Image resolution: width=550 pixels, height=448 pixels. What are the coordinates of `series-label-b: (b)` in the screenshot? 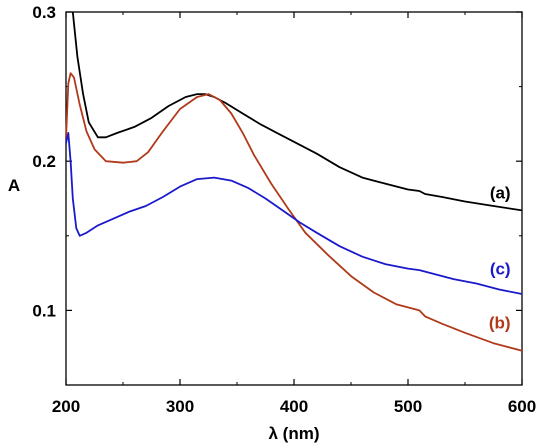 It's located at (500, 322).